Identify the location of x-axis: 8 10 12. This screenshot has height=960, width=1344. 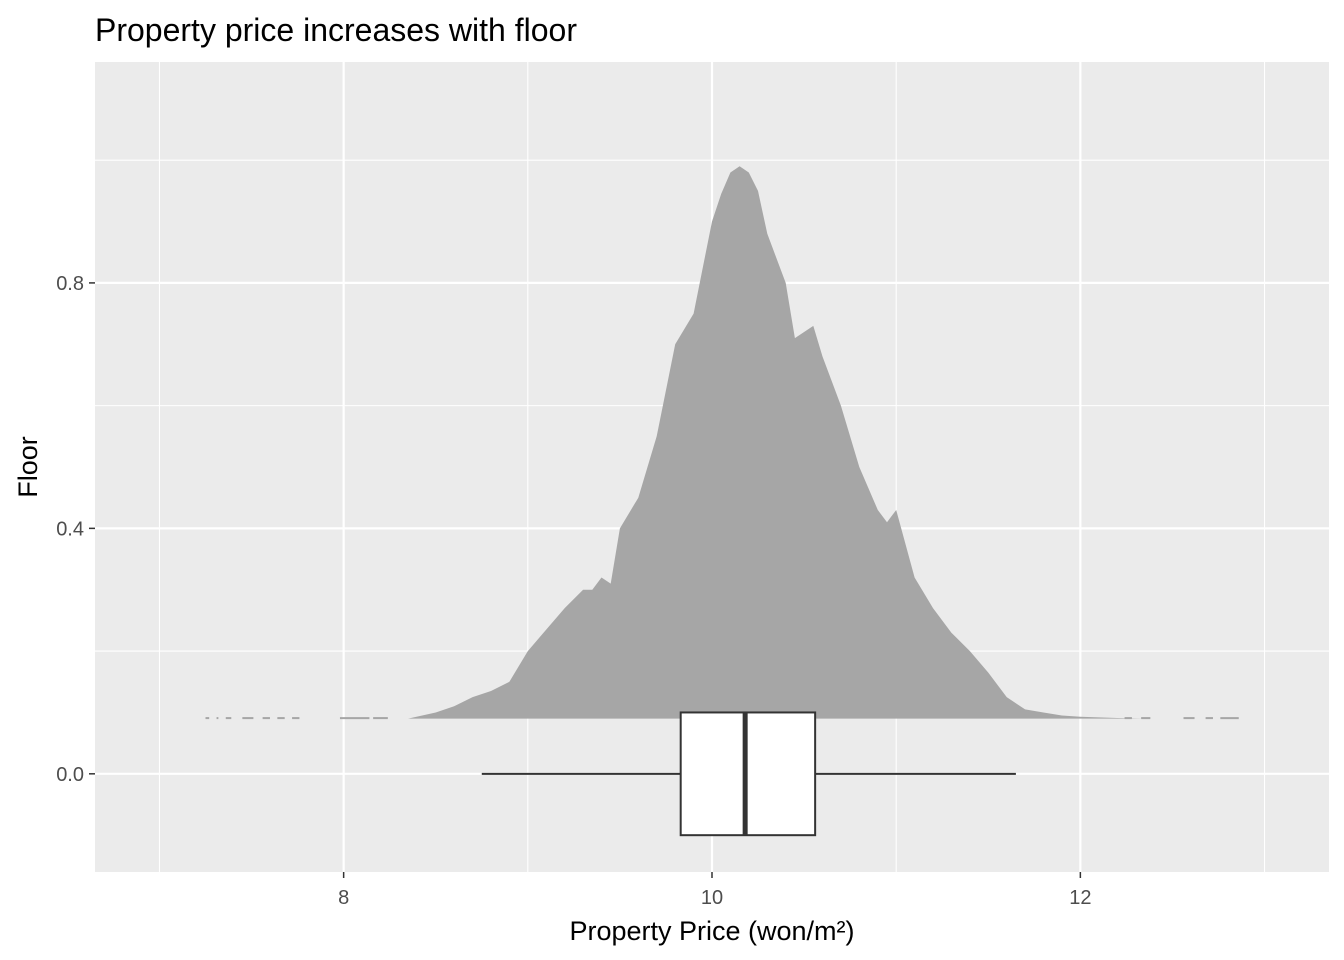
(714, 890).